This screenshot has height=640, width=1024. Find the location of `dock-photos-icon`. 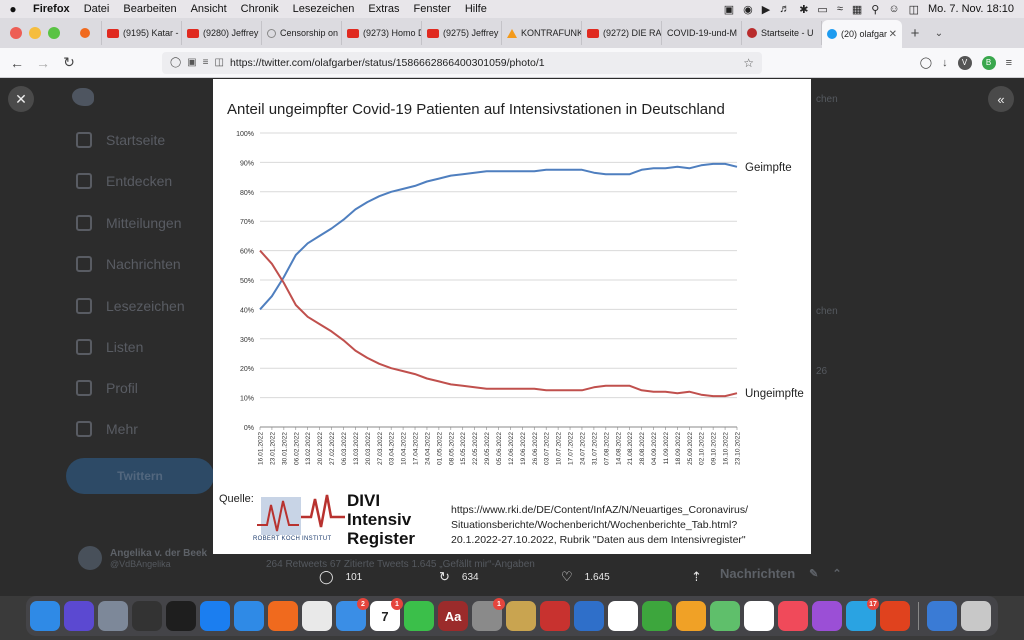

dock-photos-icon is located at coordinates (759, 616).